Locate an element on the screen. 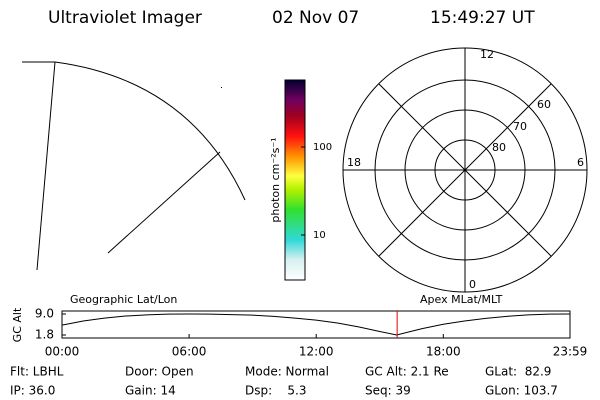  polar-label: 18 is located at coordinates (354, 162).